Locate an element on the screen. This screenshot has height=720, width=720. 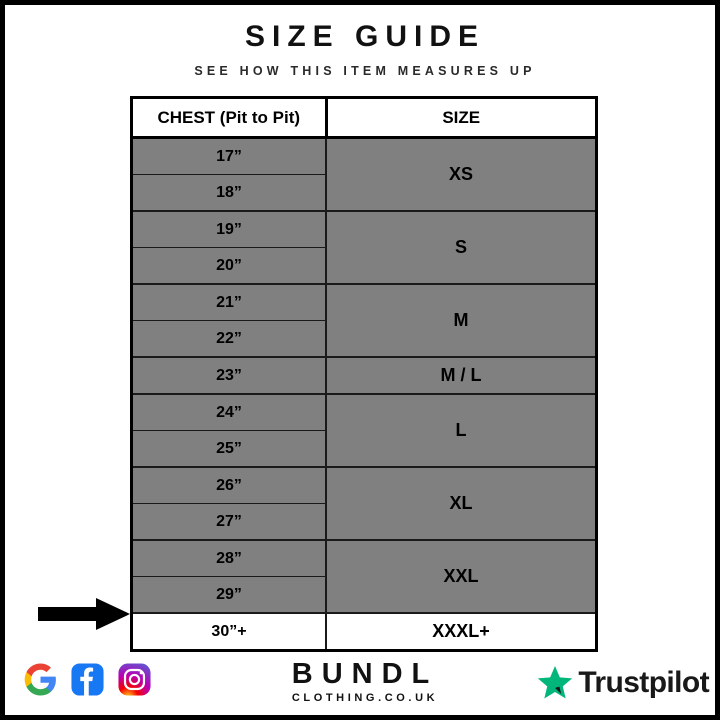
brand-logo: BUNDL CLOTHING.CO.UK is located at coordinates (362, 681).